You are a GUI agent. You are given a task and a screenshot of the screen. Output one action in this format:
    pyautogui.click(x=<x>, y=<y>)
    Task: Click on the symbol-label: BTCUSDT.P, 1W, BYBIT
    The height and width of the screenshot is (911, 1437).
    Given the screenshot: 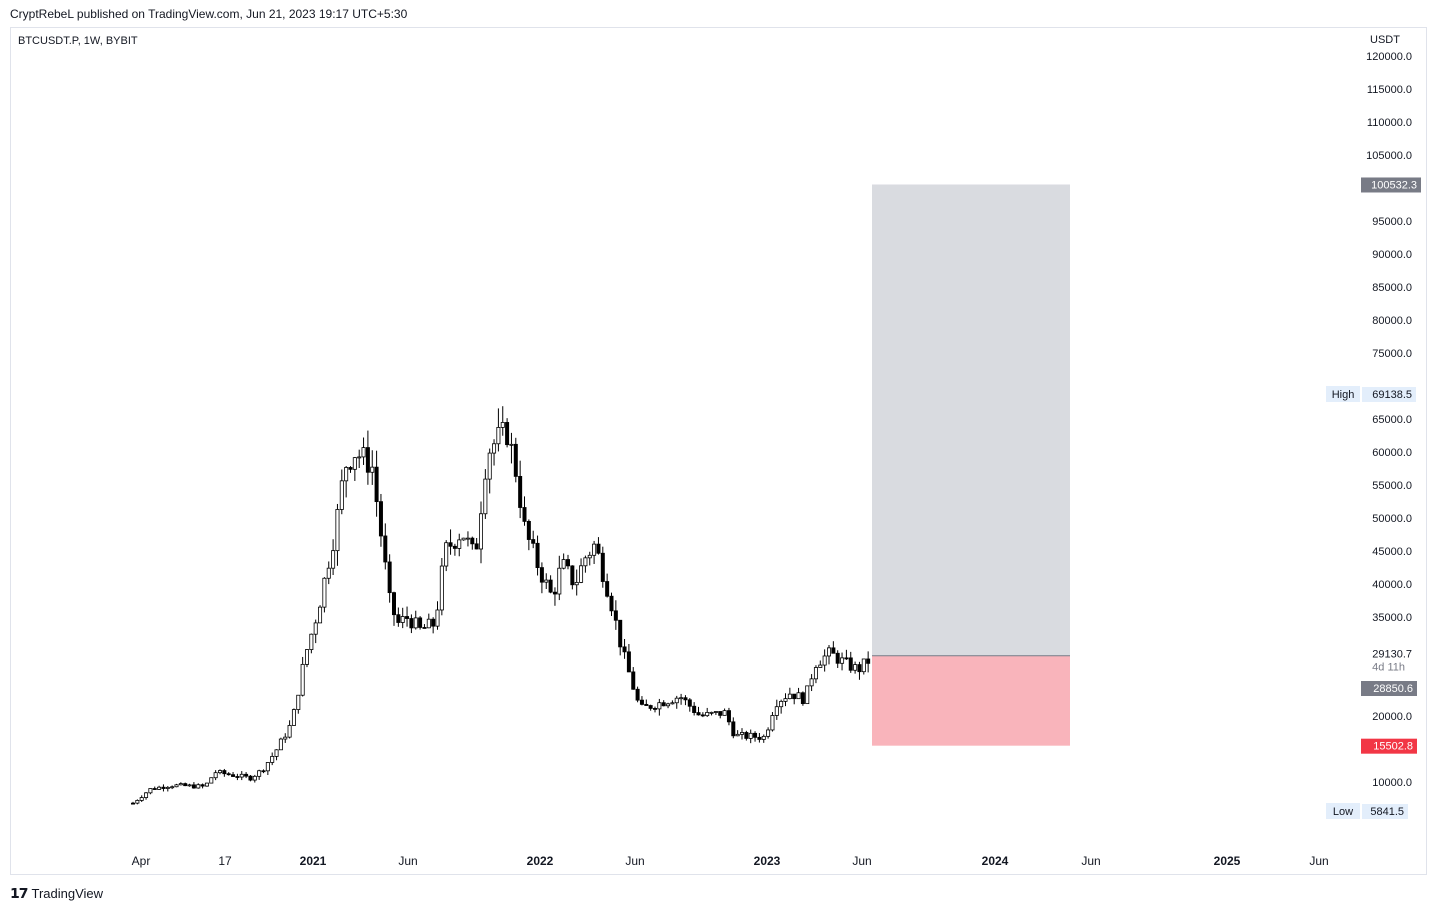 What is the action you would take?
    pyautogui.click(x=78, y=41)
    